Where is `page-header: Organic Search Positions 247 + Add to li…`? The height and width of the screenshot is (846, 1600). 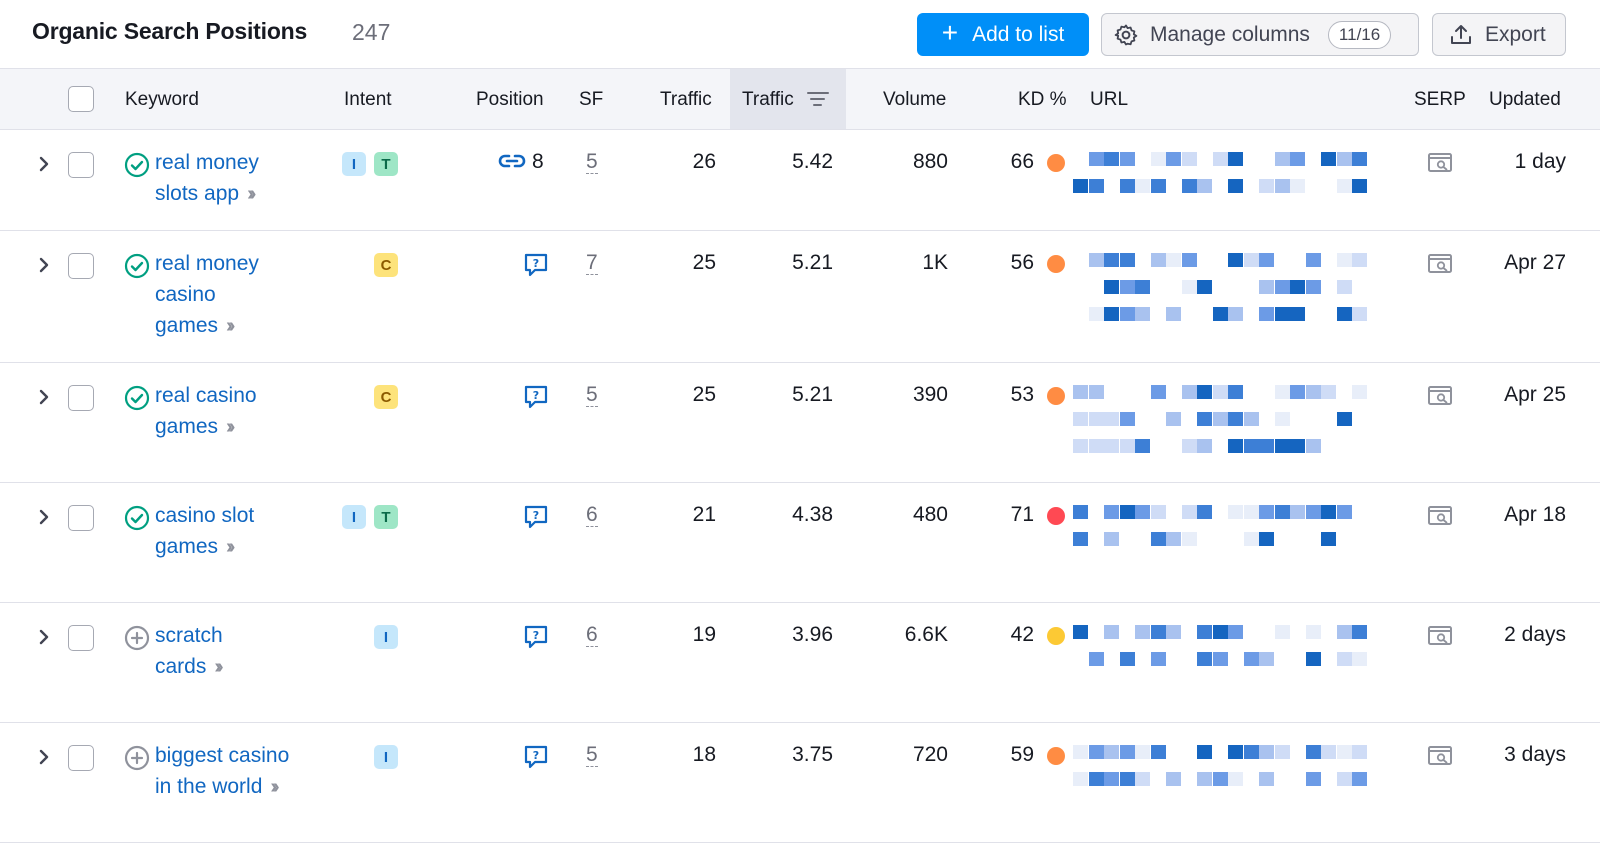 page-header: Organic Search Positions 247 + Add to li… is located at coordinates (800, 34).